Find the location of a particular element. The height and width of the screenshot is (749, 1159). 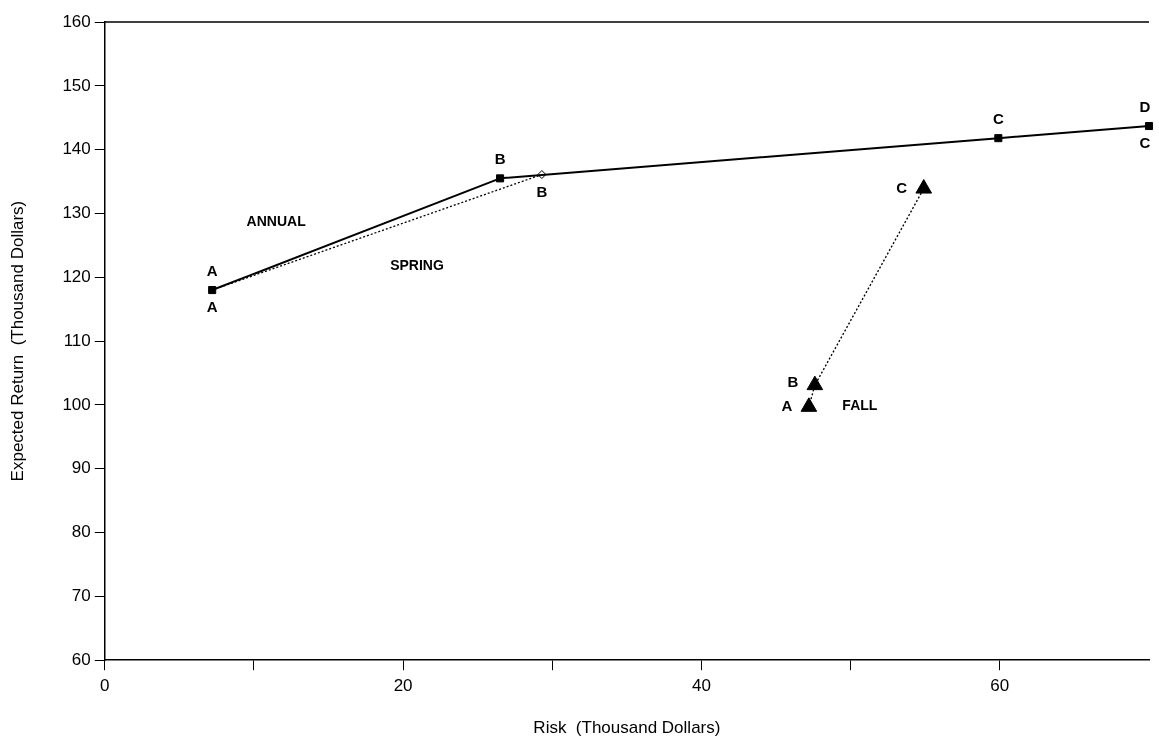

x-tick-label: 0 is located at coordinates (105, 686).